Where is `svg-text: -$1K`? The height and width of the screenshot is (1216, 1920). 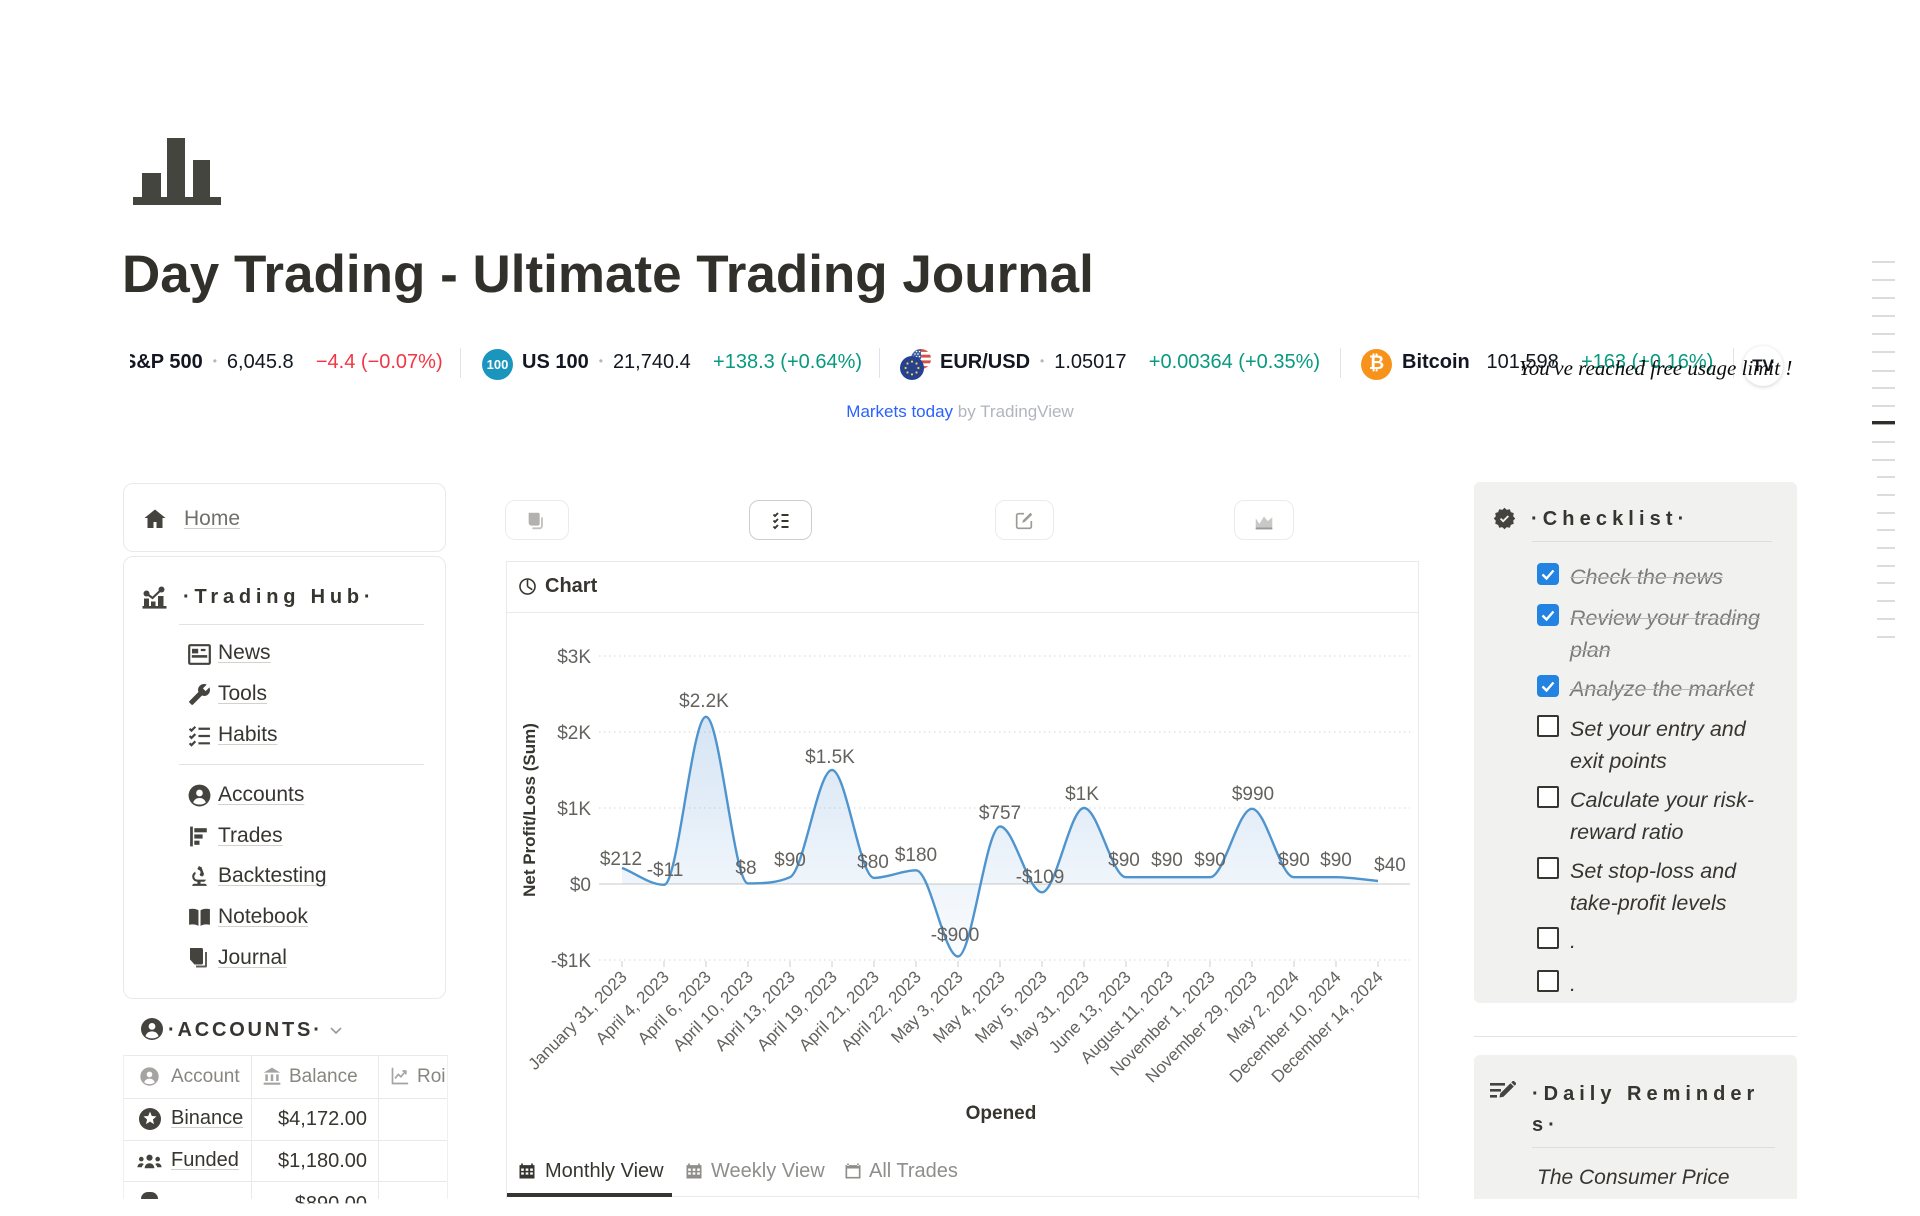 svg-text: -$1K is located at coordinates (571, 961).